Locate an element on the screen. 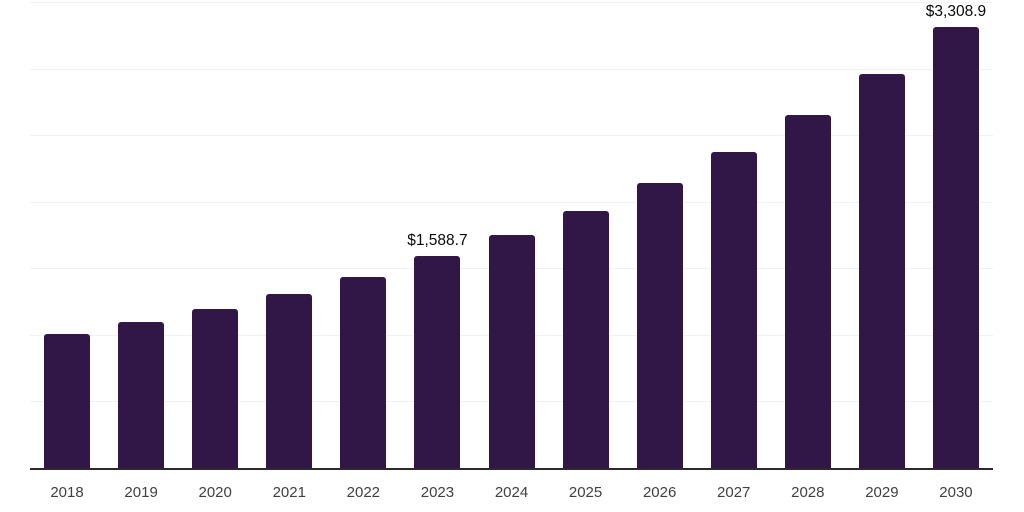 This screenshot has width=1024, height=512. x-tick-2019: 2019 is located at coordinates (141, 492).